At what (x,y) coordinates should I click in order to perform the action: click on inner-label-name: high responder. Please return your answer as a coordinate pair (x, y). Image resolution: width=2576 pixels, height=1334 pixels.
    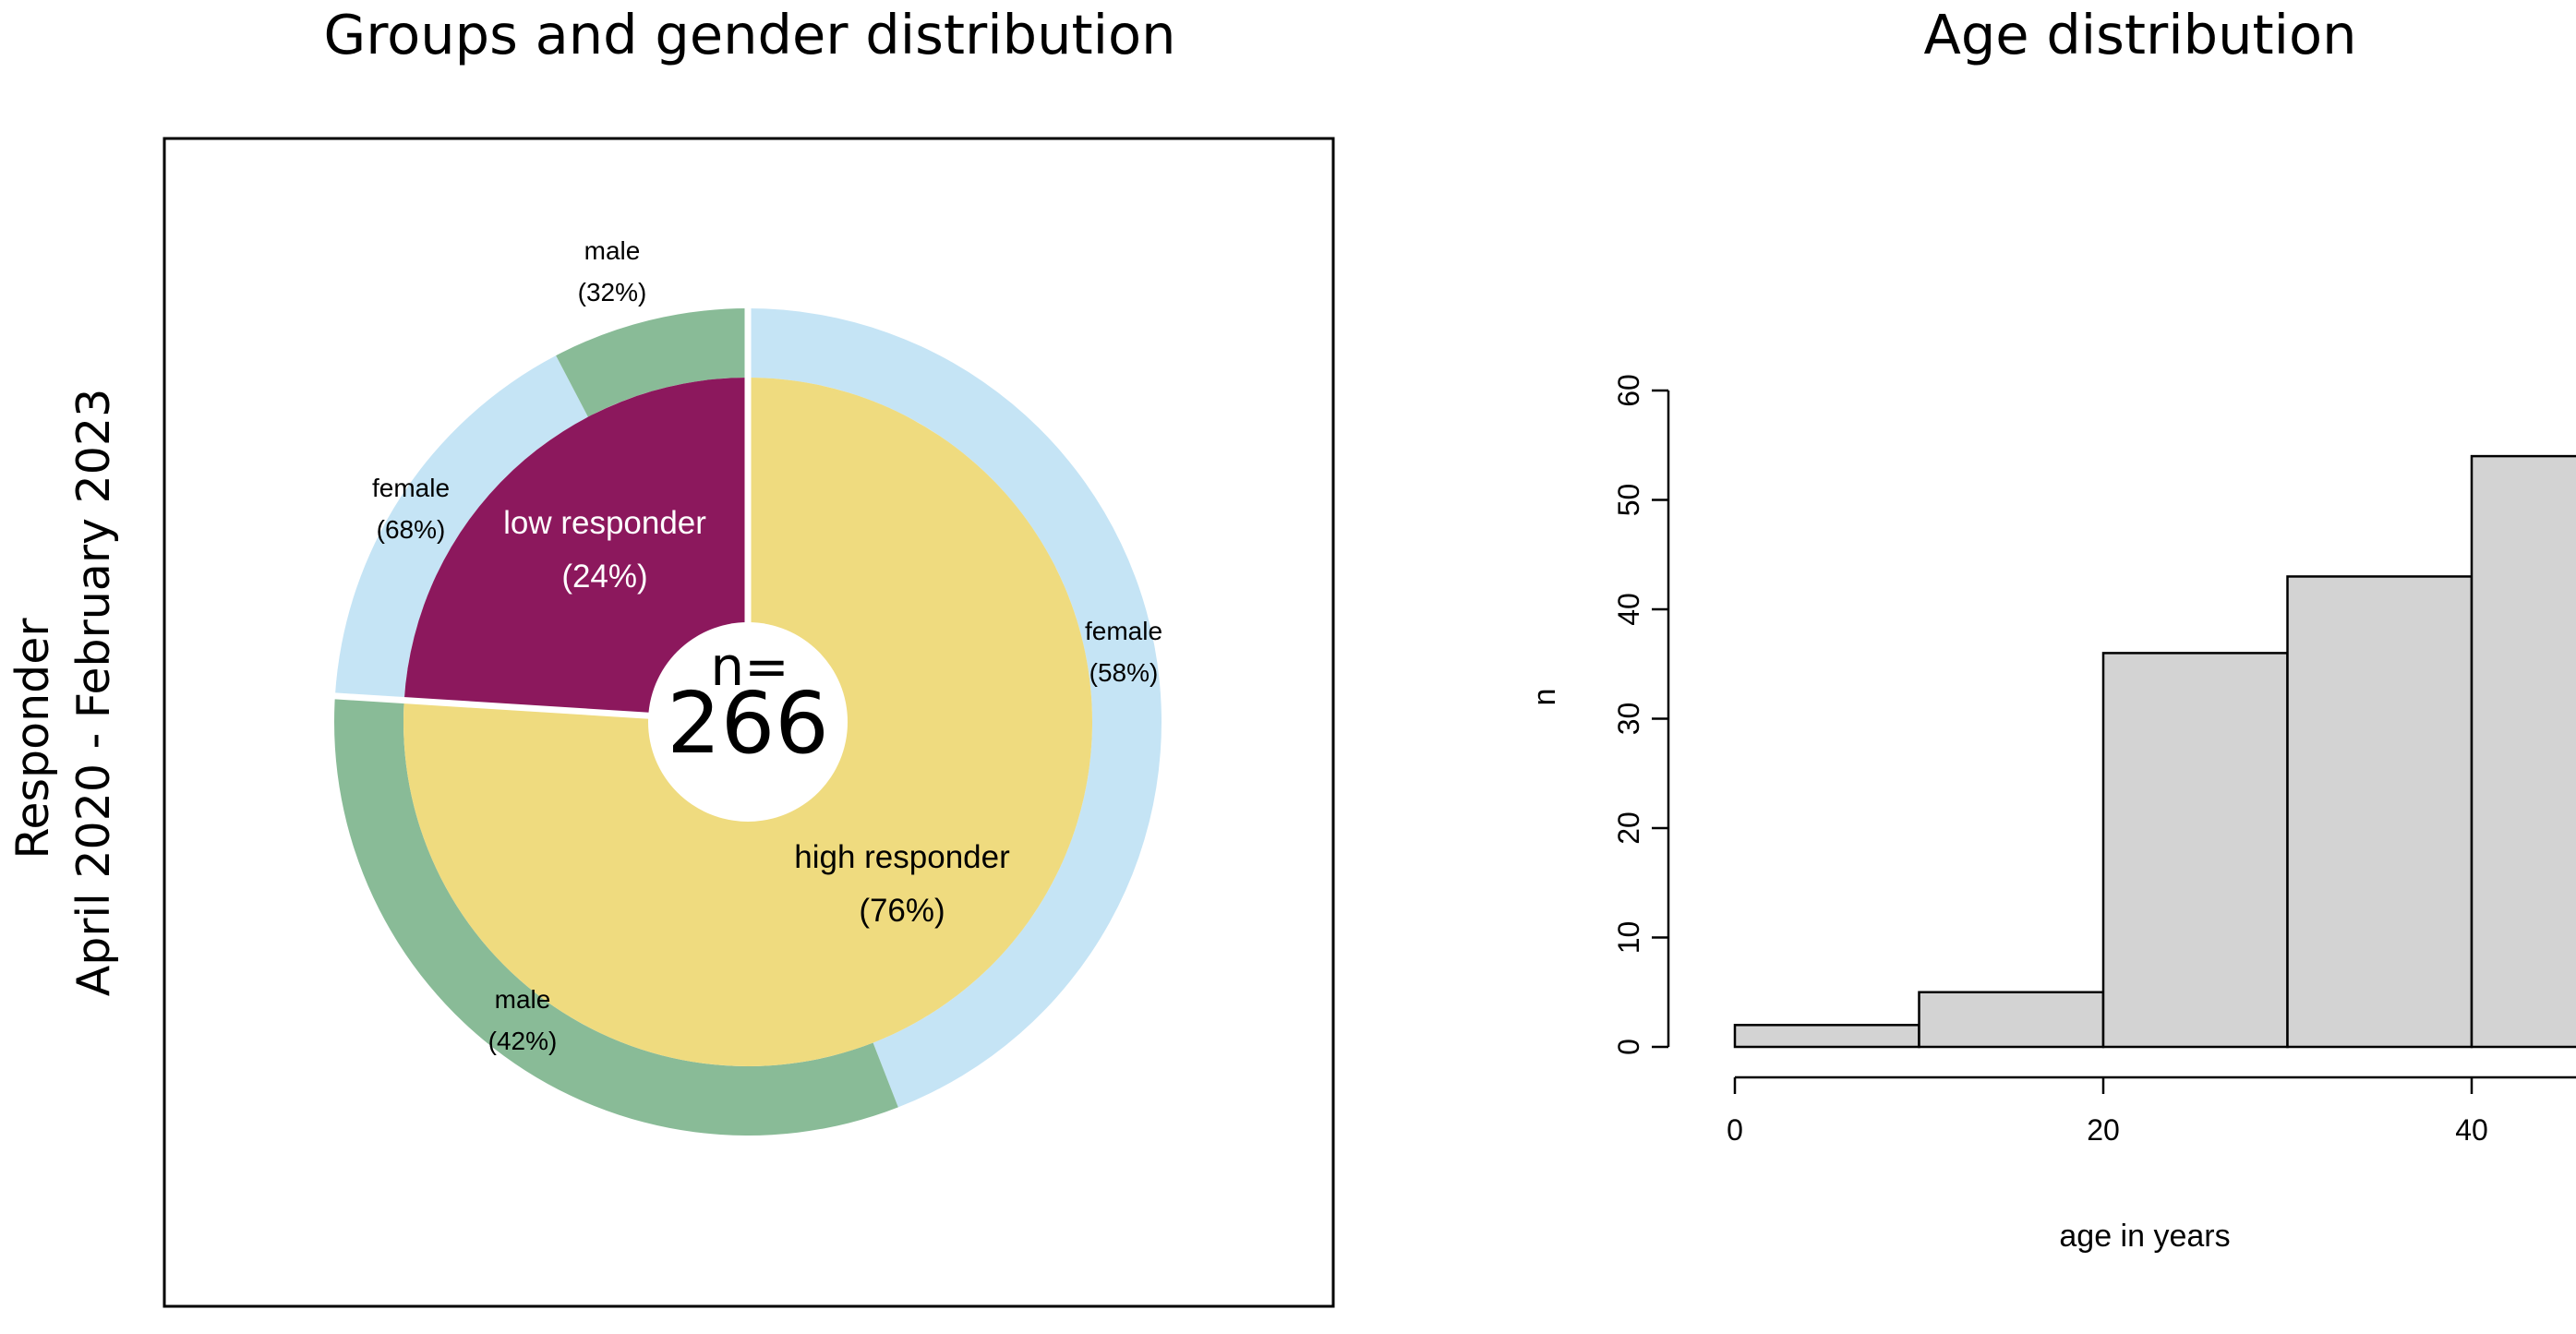
    Looking at the image, I should click on (902, 857).